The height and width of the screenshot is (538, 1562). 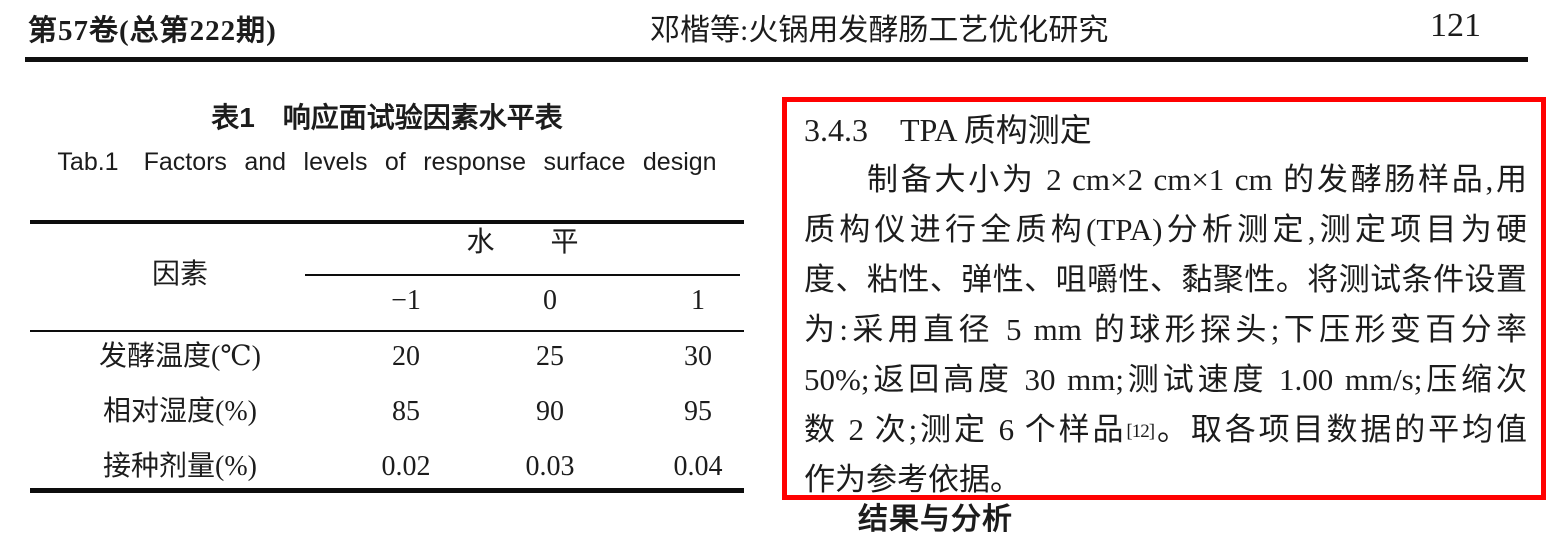 What do you see at coordinates (406, 411) in the screenshot?
I see `row-value: 85` at bounding box center [406, 411].